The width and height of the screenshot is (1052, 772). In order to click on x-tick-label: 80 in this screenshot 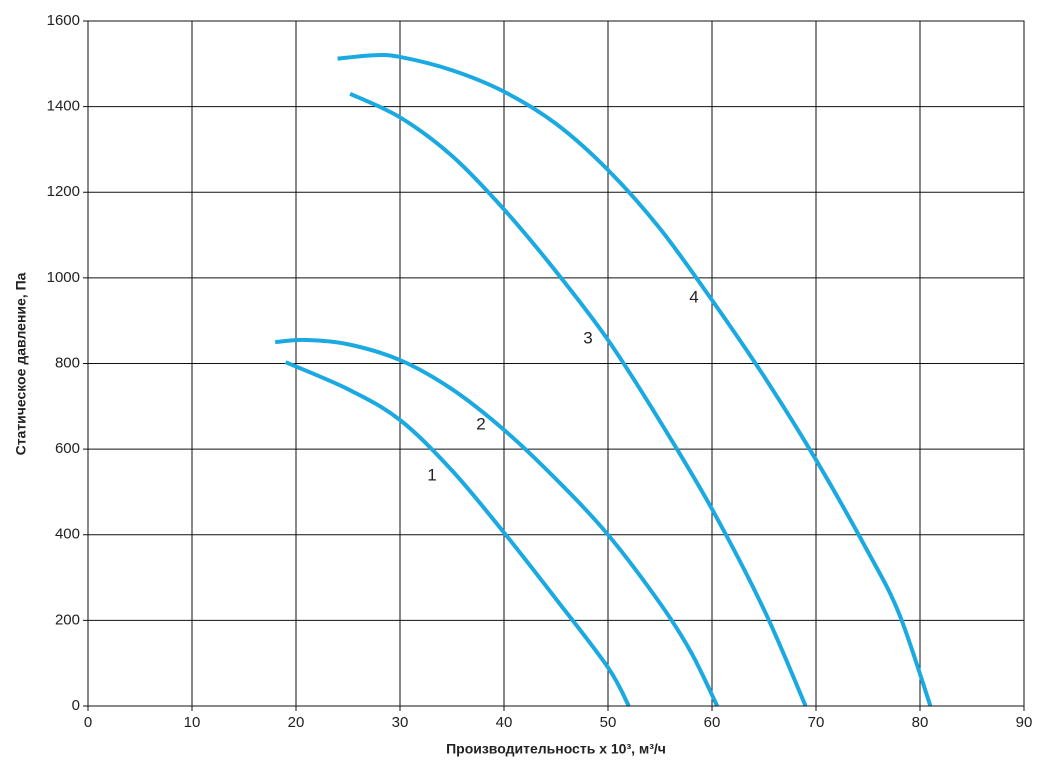, I will do `click(920, 722)`.